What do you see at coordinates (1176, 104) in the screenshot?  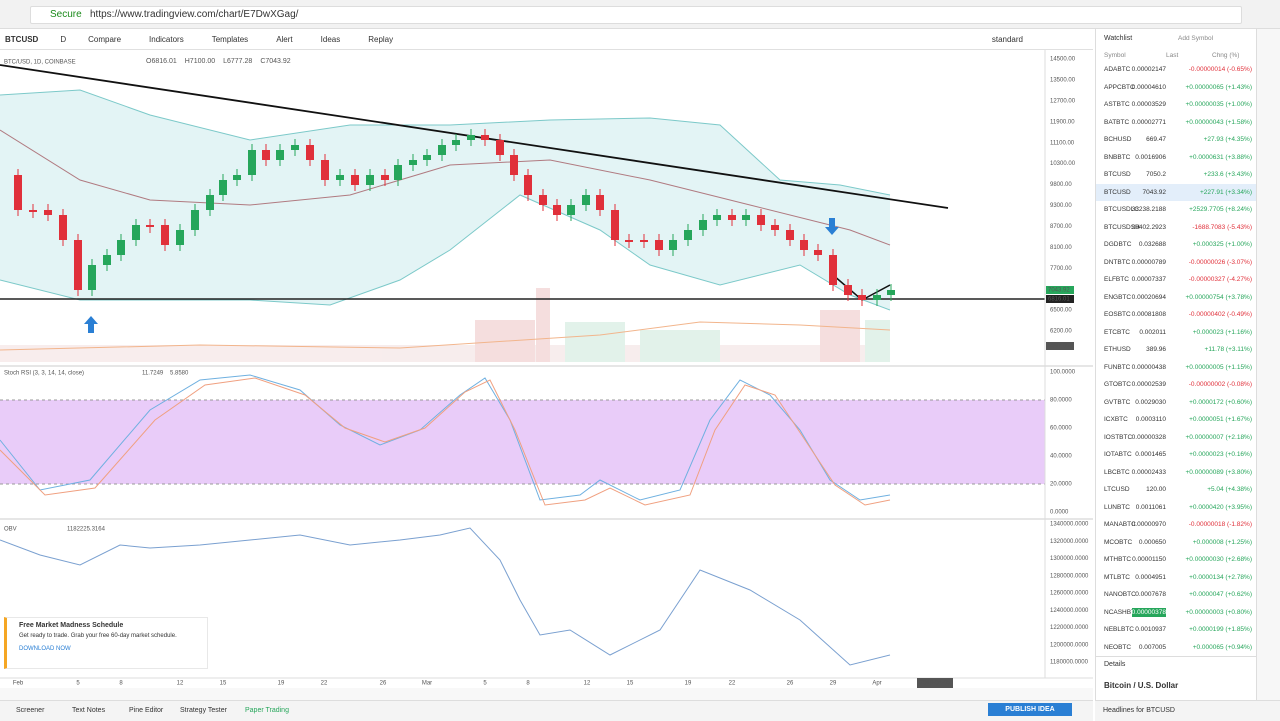 I see `watchlist-row: ASTBTC 0.00003529 +0.00000035 (+1.00%)` at bounding box center [1176, 104].